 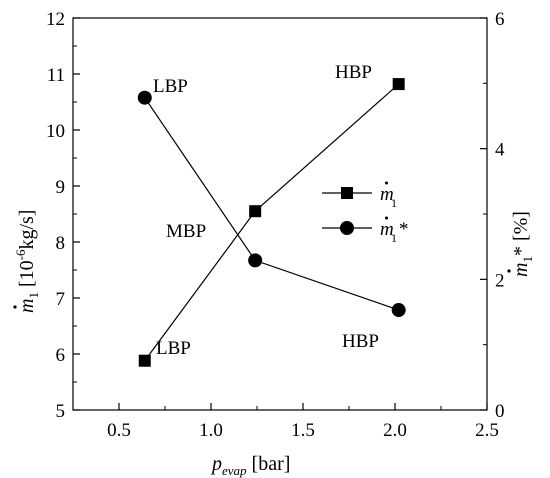 What do you see at coordinates (386, 183) in the screenshot?
I see `legend-dot-m1` at bounding box center [386, 183].